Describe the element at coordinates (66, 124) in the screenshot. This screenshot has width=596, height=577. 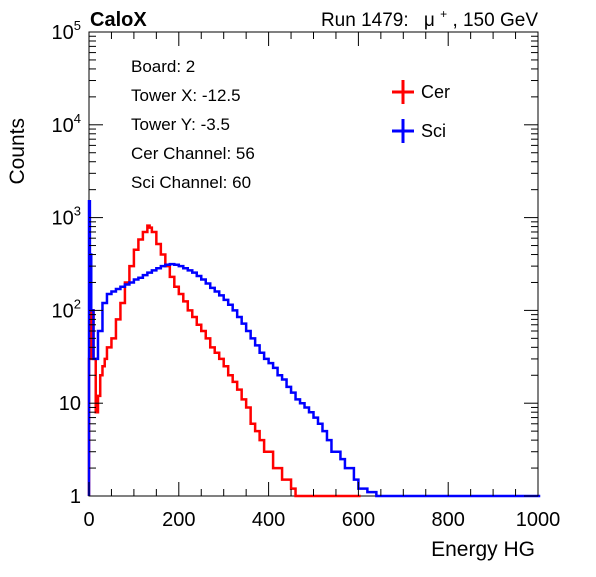
I see `y-tick-label: 10⁴` at that location.